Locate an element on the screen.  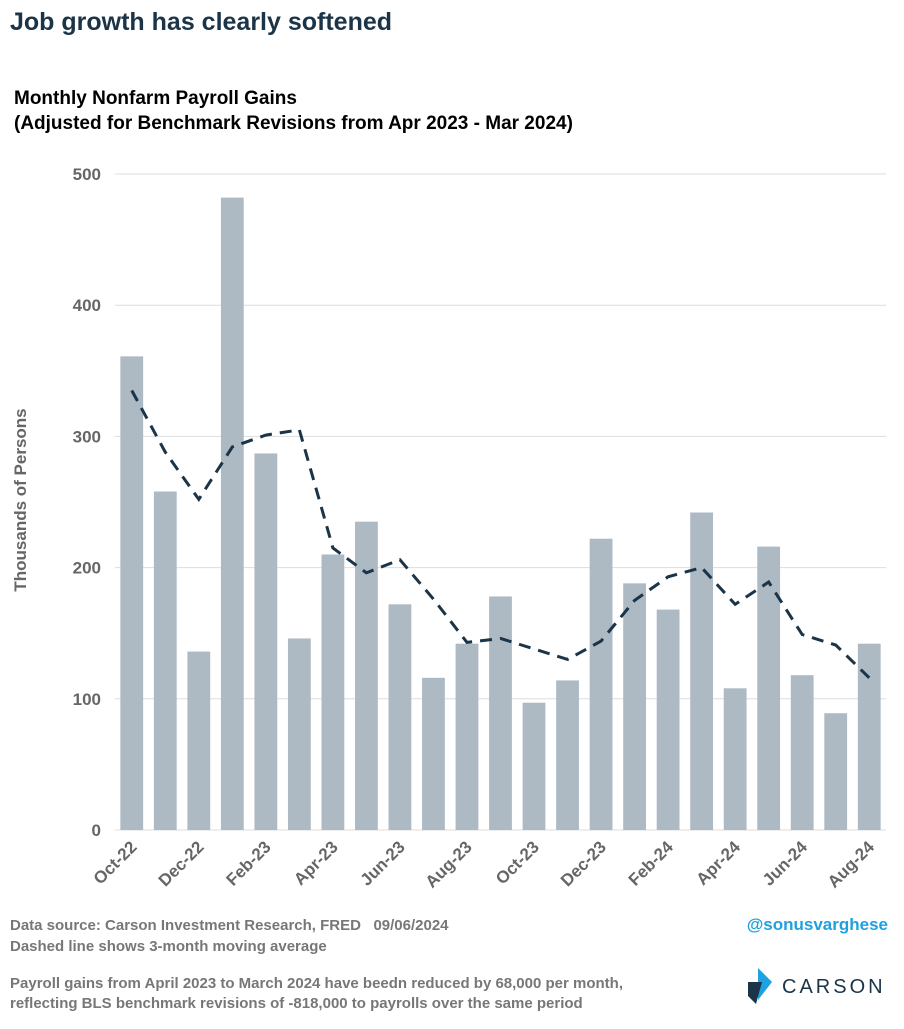
x-tick-label: Apr-24 is located at coordinates (718, 863).